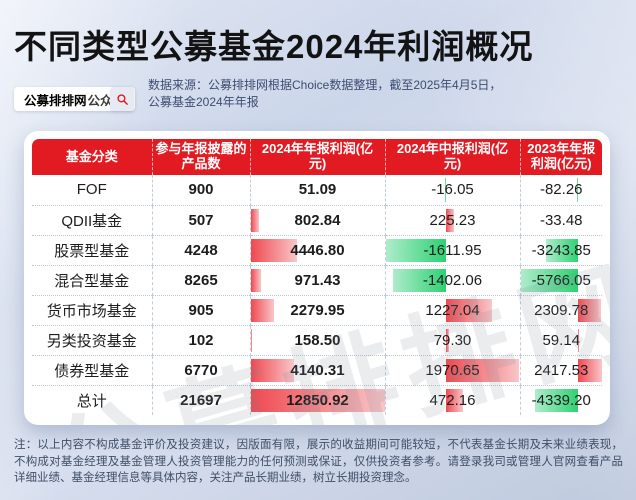  I want to click on cell-value: 51.09, so click(317, 190).